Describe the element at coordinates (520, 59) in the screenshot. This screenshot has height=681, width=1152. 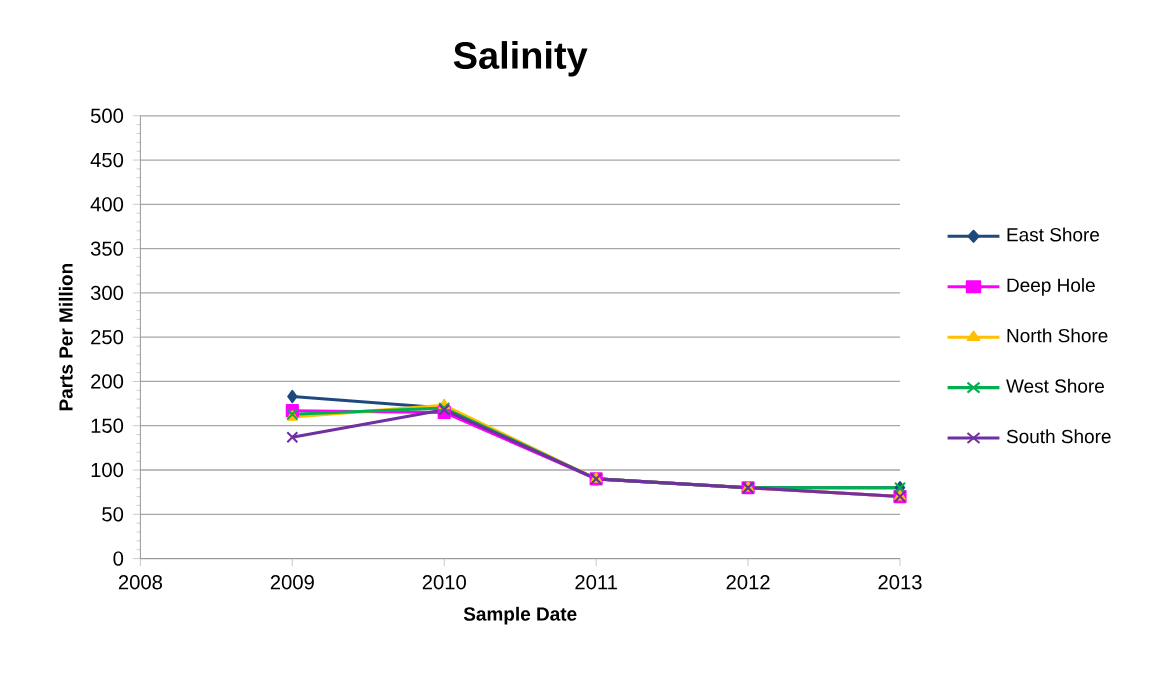
I see `chart-title: Salinity` at that location.